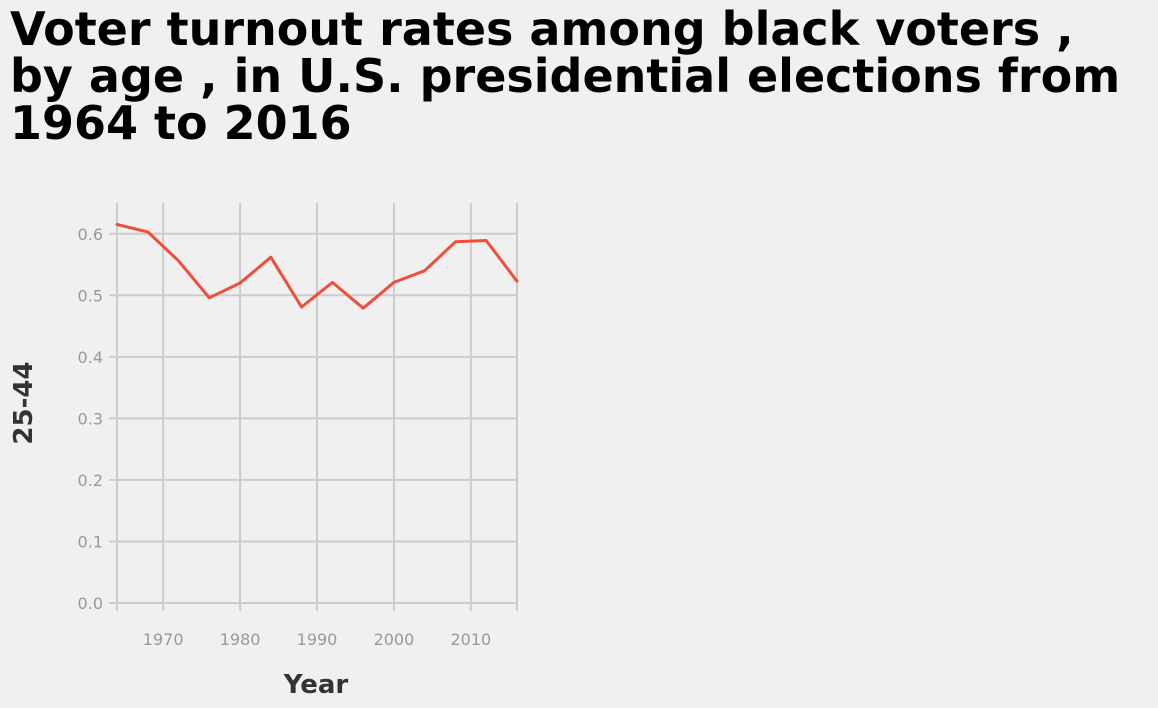  I want to click on y-tick-label: 0.4, so click(90, 357).